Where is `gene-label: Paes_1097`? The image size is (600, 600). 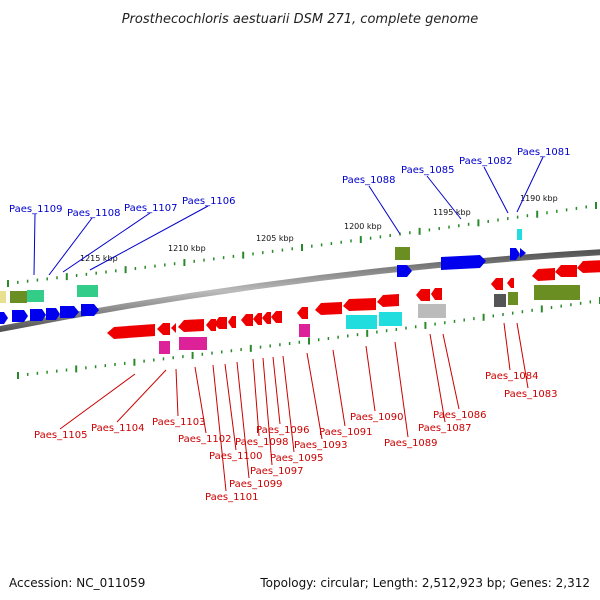
gene-label: Paes_1097 is located at coordinates (277, 471).